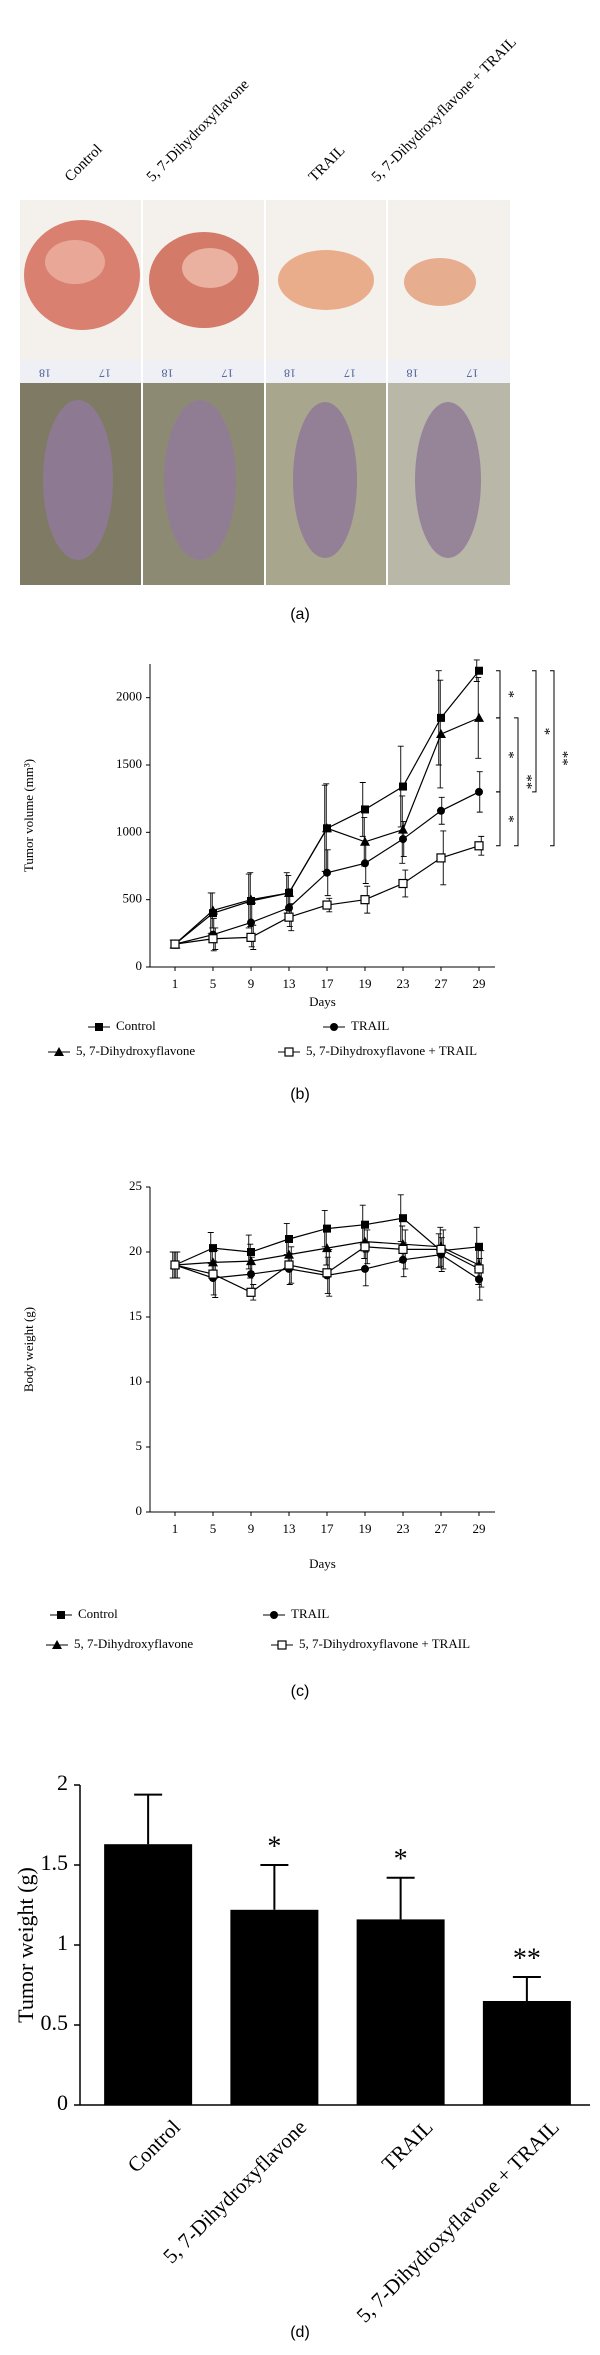 This screenshot has height=2355, width=600. What do you see at coordinates (62, 1942) in the screenshot?
I see `y-tick-label: 1` at bounding box center [62, 1942].